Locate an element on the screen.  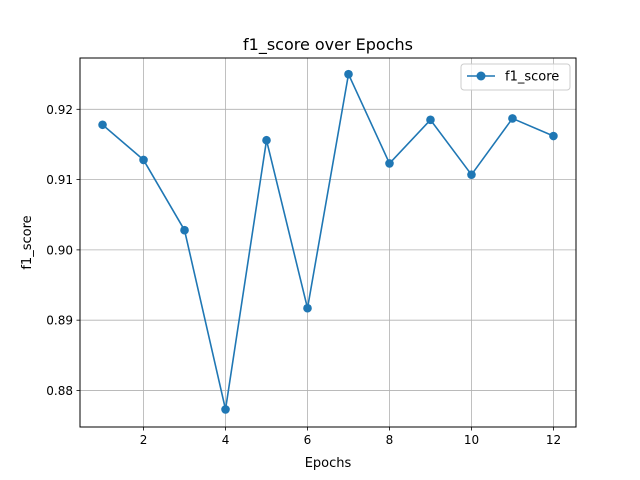
legend-marker-swatch is located at coordinates (481, 76).